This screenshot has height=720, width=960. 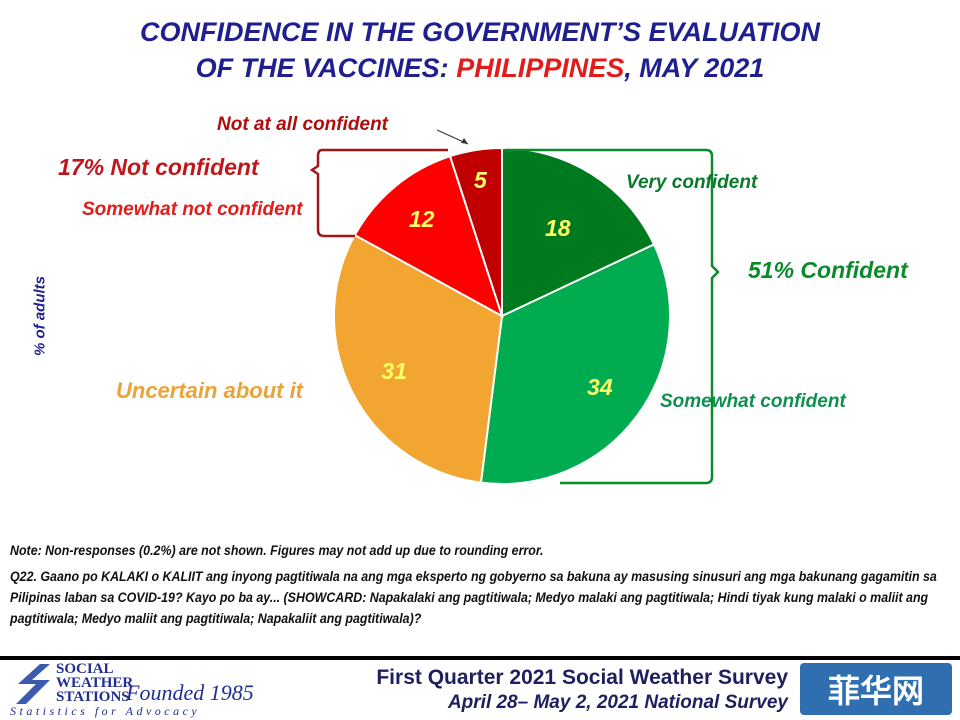 What do you see at coordinates (190, 692) in the screenshot?
I see `founded-text: Founded 1985` at bounding box center [190, 692].